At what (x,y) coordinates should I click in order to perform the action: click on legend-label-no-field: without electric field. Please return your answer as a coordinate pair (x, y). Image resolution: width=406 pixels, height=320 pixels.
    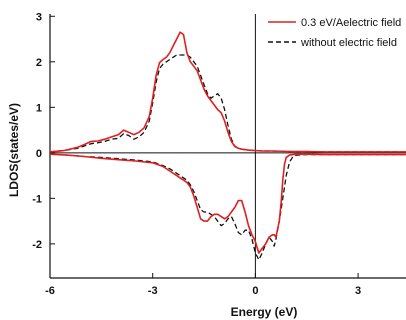
    Looking at the image, I should click on (348, 43).